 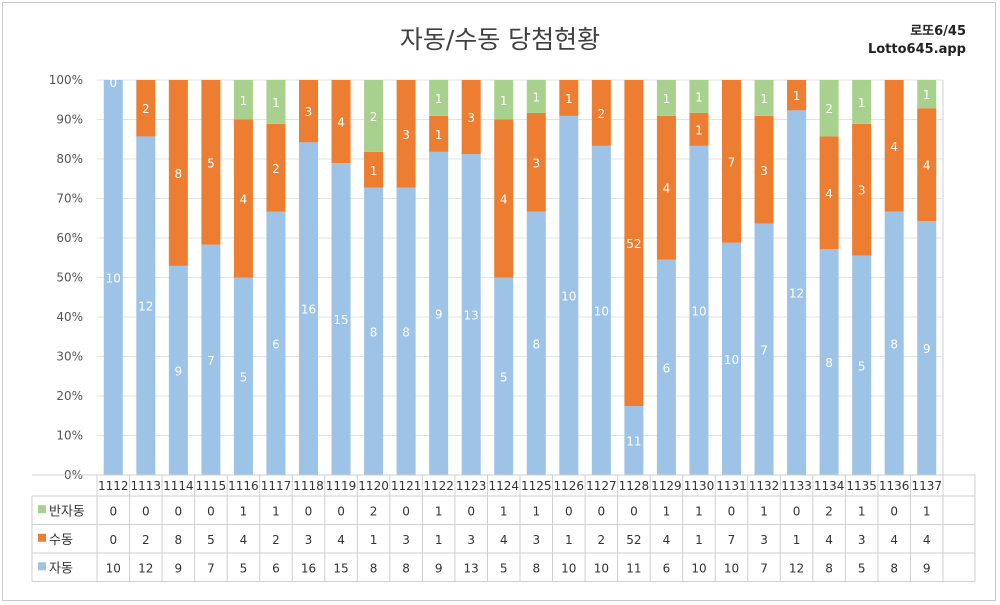 What do you see at coordinates (634, 486) in the screenshot?
I see `x-category-label: 1128` at bounding box center [634, 486].